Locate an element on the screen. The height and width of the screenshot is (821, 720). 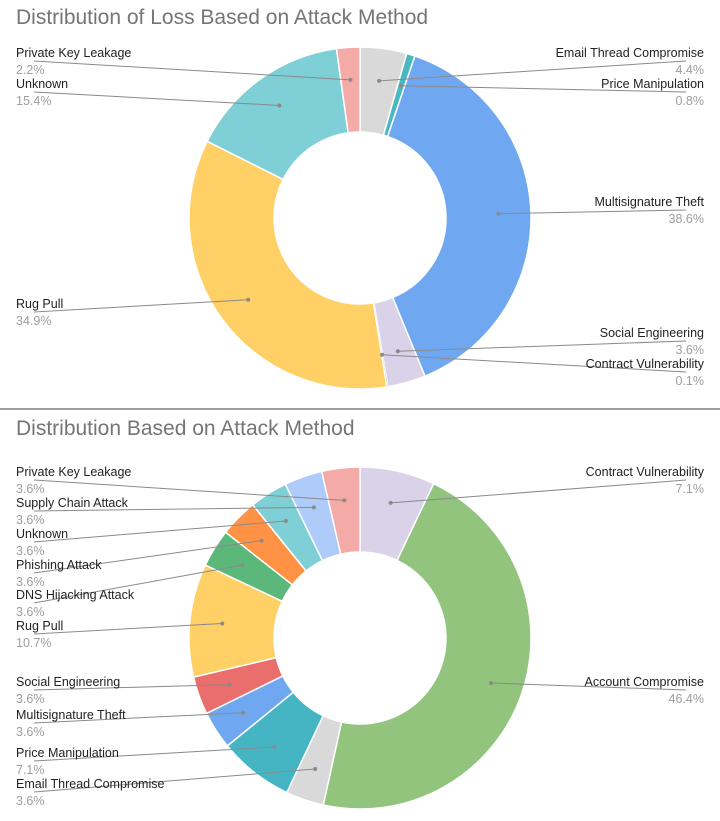
slice-account-compromise is located at coordinates (427, 646).